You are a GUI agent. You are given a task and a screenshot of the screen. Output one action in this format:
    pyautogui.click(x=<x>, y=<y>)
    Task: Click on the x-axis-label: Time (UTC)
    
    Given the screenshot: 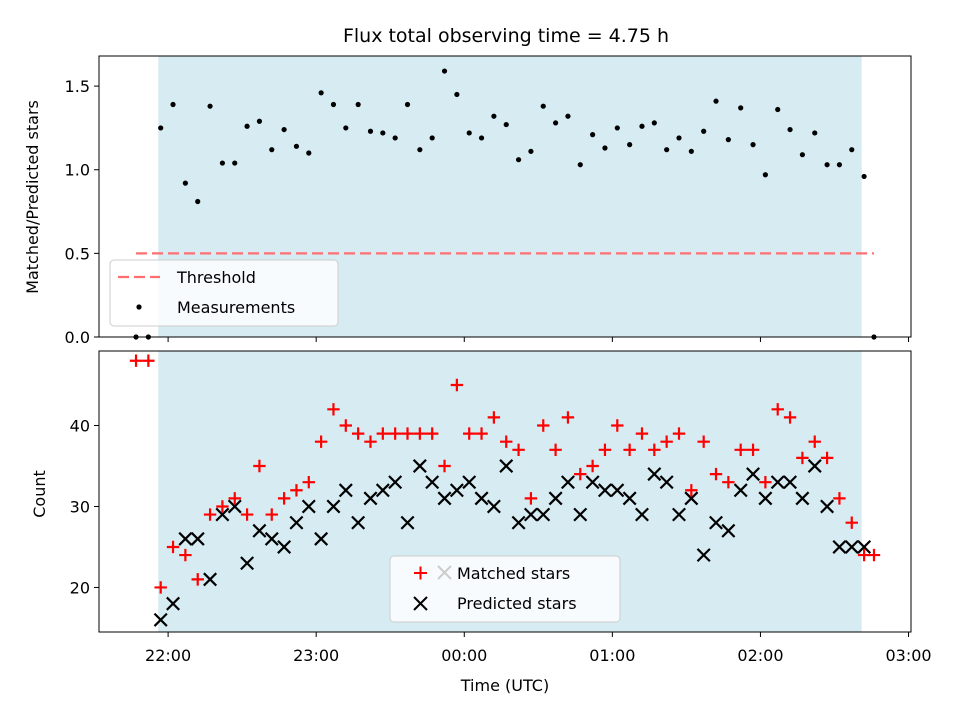 What is the action you would take?
    pyautogui.click(x=504, y=685)
    